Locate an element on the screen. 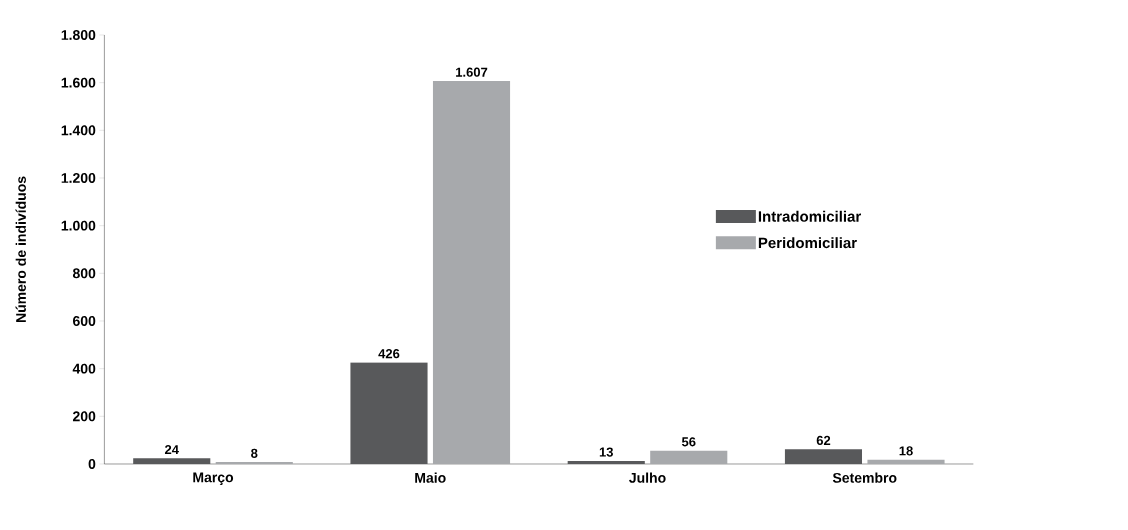 This screenshot has width=1128, height=530. data-label: 1.607 is located at coordinates (472, 72).